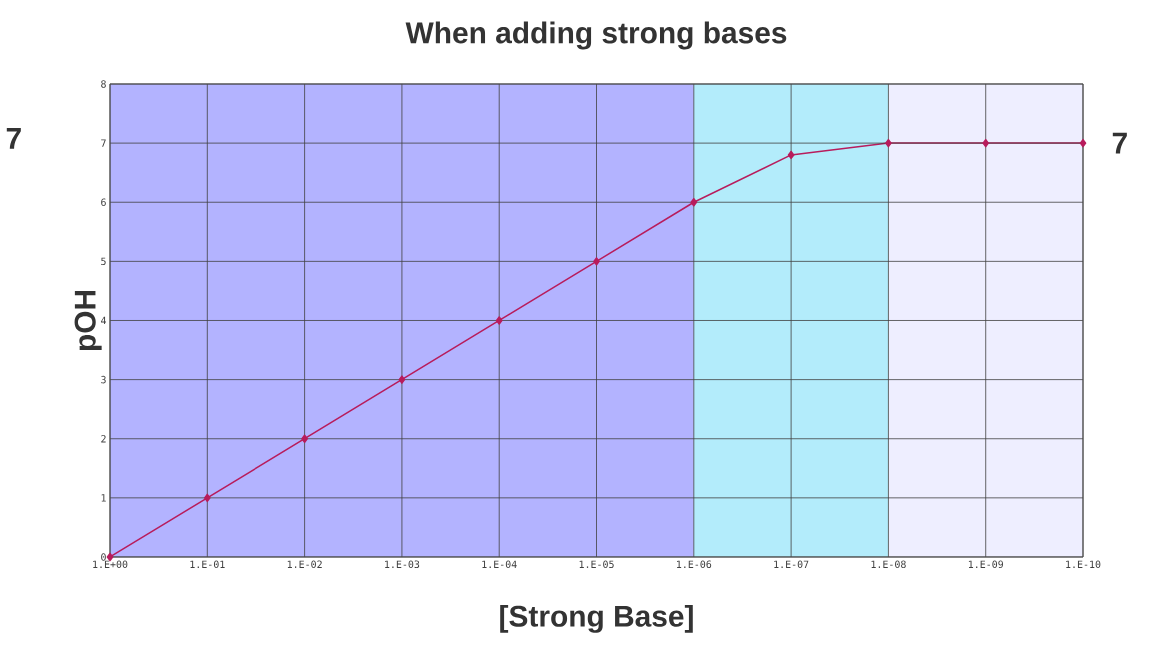  Describe the element at coordinates (986, 564) in the screenshot. I see `x-tick-label: 1.E-09` at that location.